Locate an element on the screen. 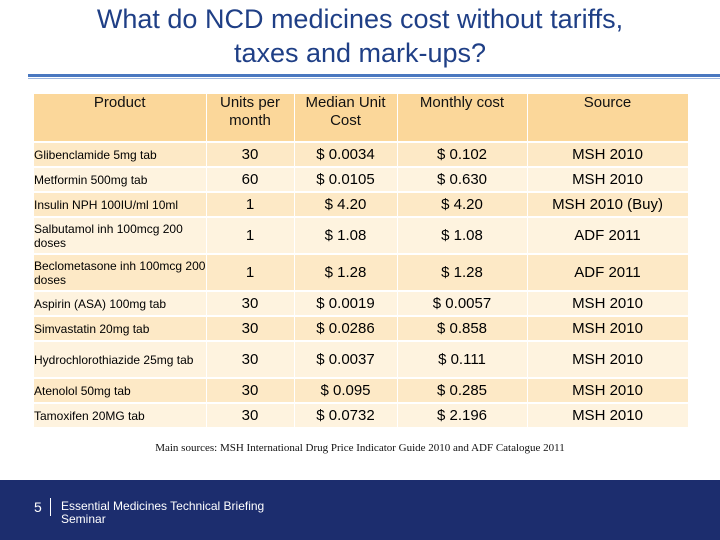 The width and height of the screenshot is (720, 540). header-units-per-month: Units per month is located at coordinates (250, 118).